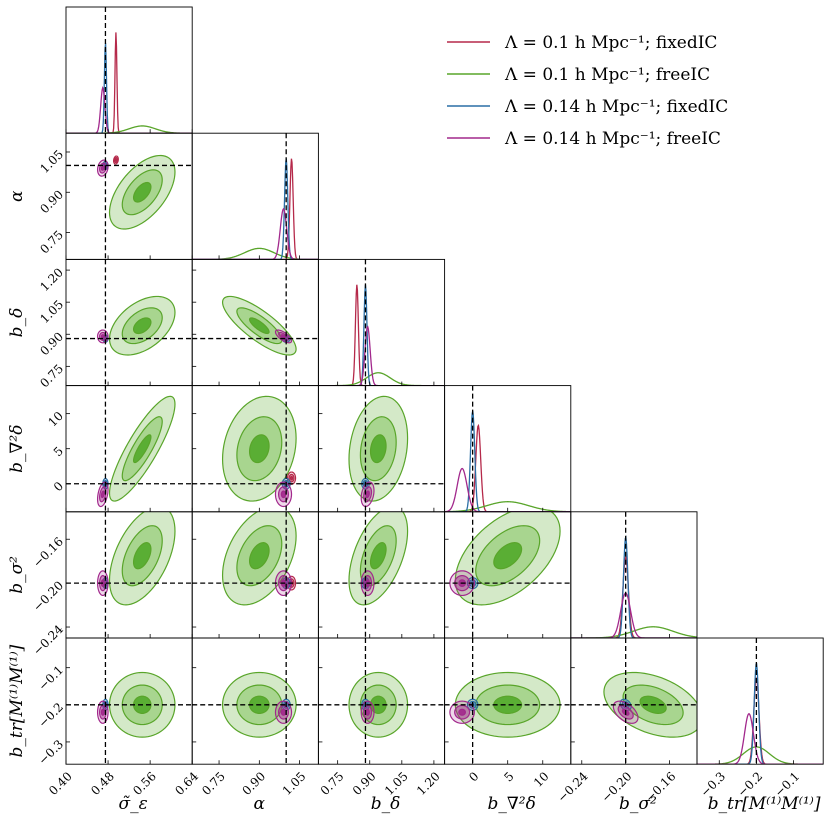 This screenshot has height=835, width=830. I want to click on y-tick-label-b_delta: 0.90, so click(51, 343).